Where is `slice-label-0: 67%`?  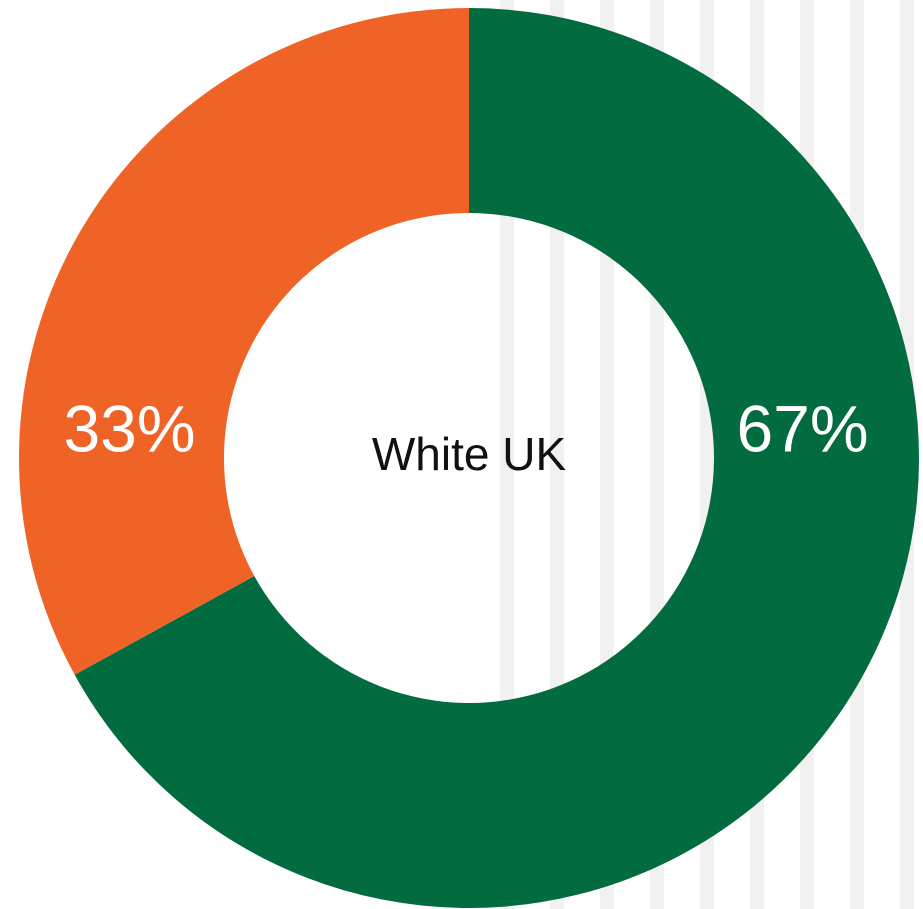 slice-label-0: 67% is located at coordinates (802, 428).